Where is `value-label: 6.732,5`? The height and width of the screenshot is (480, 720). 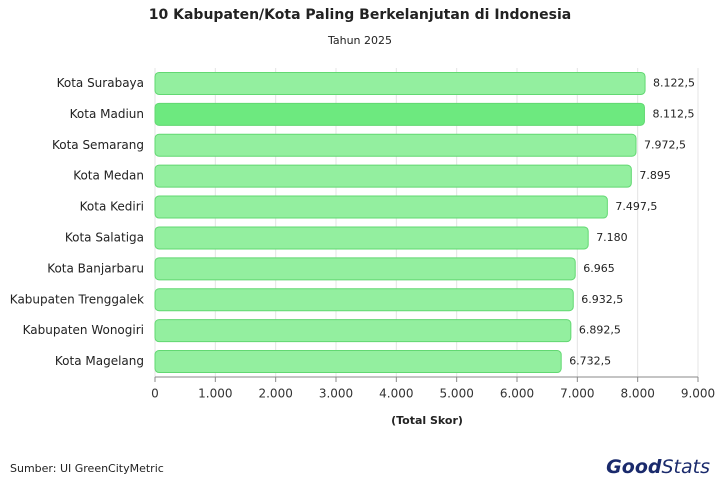
value-label: 6.732,5 is located at coordinates (590, 361).